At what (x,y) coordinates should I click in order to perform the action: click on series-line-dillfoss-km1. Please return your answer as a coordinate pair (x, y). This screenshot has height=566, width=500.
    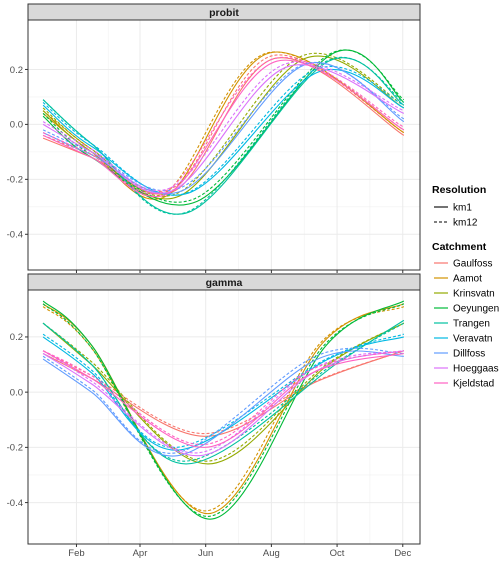
    Looking at the image, I should click on (223, 403).